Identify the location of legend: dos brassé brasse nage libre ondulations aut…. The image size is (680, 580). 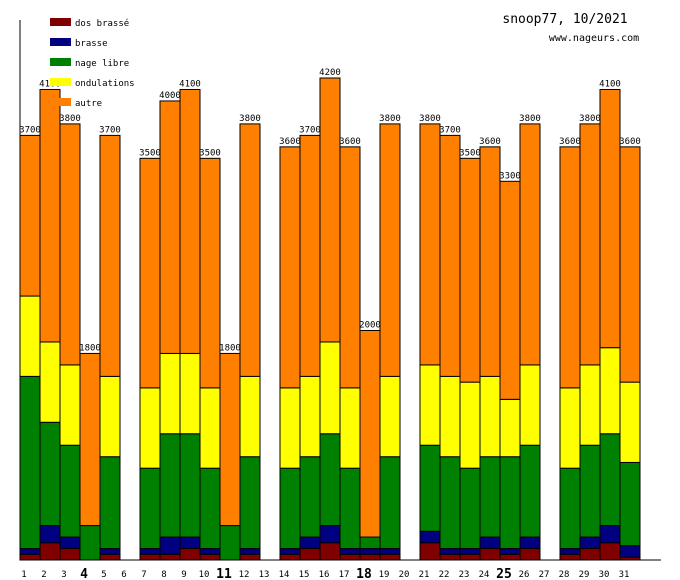
(92, 63).